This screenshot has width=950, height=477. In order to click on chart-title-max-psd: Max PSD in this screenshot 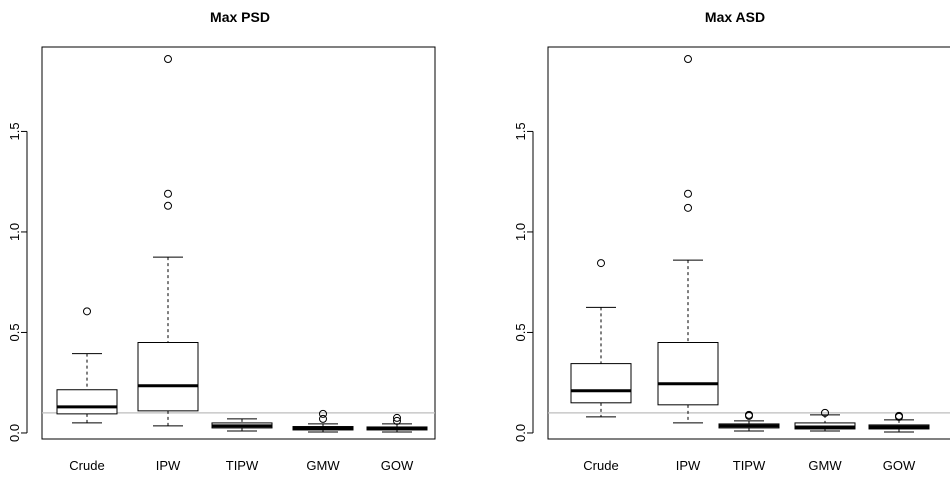, I will do `click(240, 17)`.